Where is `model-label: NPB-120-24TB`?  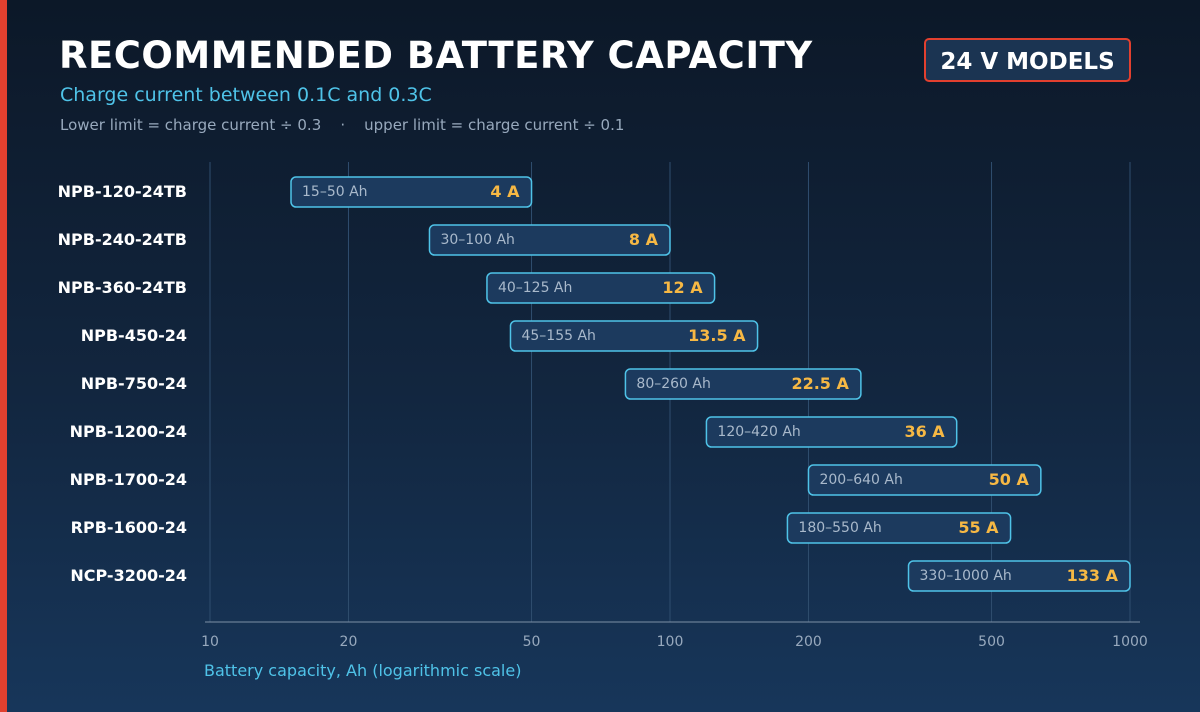 model-label: NPB-120-24TB is located at coordinates (122, 191).